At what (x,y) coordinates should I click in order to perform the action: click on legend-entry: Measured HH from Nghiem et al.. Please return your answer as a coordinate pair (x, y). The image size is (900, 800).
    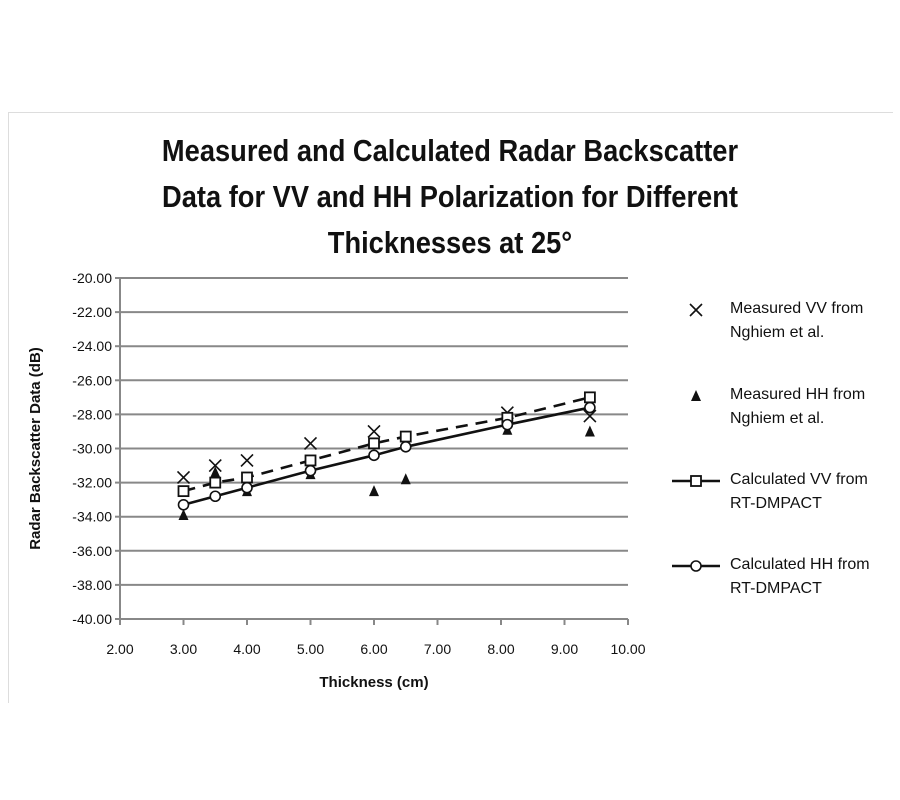
    Looking at the image, I should click on (797, 407).